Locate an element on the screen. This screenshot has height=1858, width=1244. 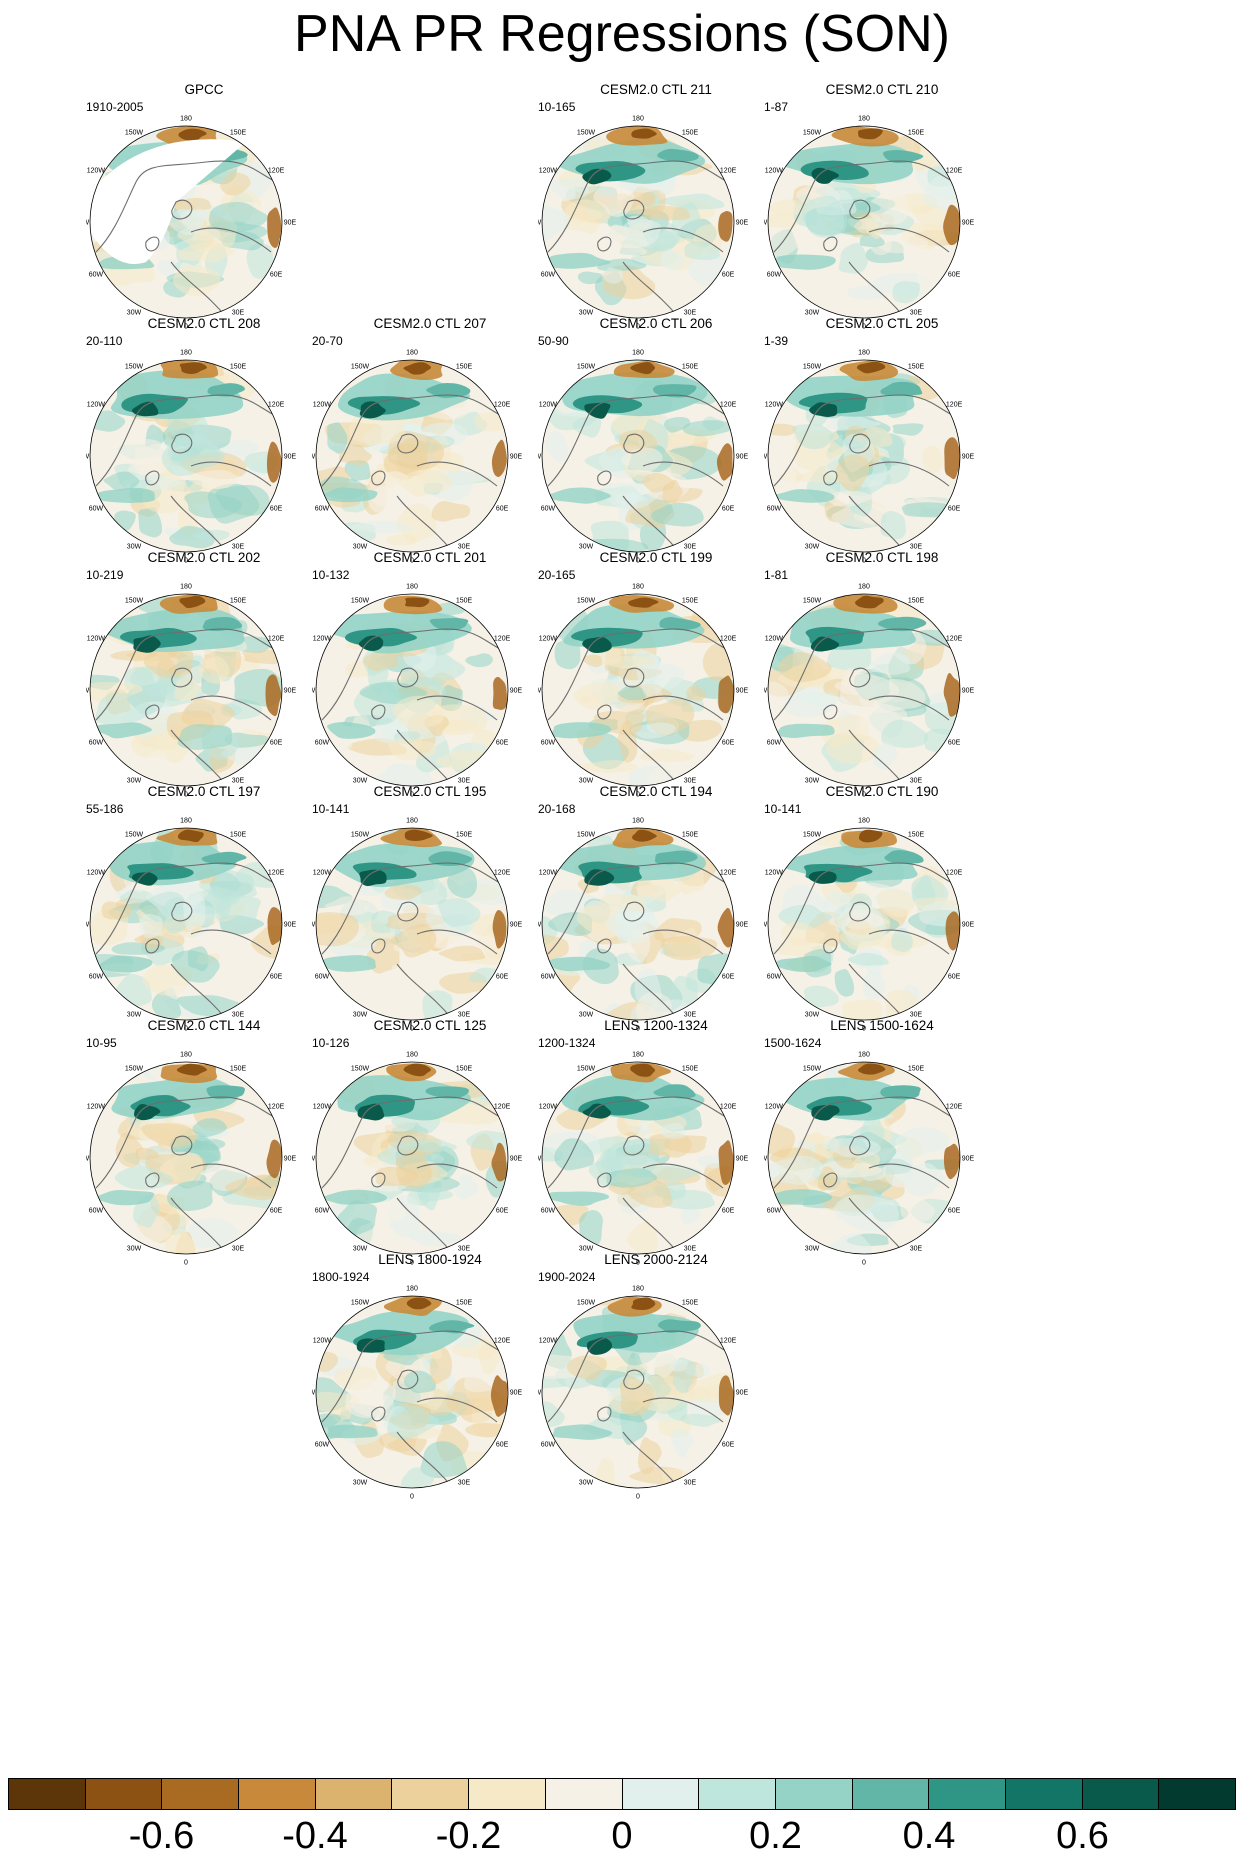
colorbar is located at coordinates (622, 1794).